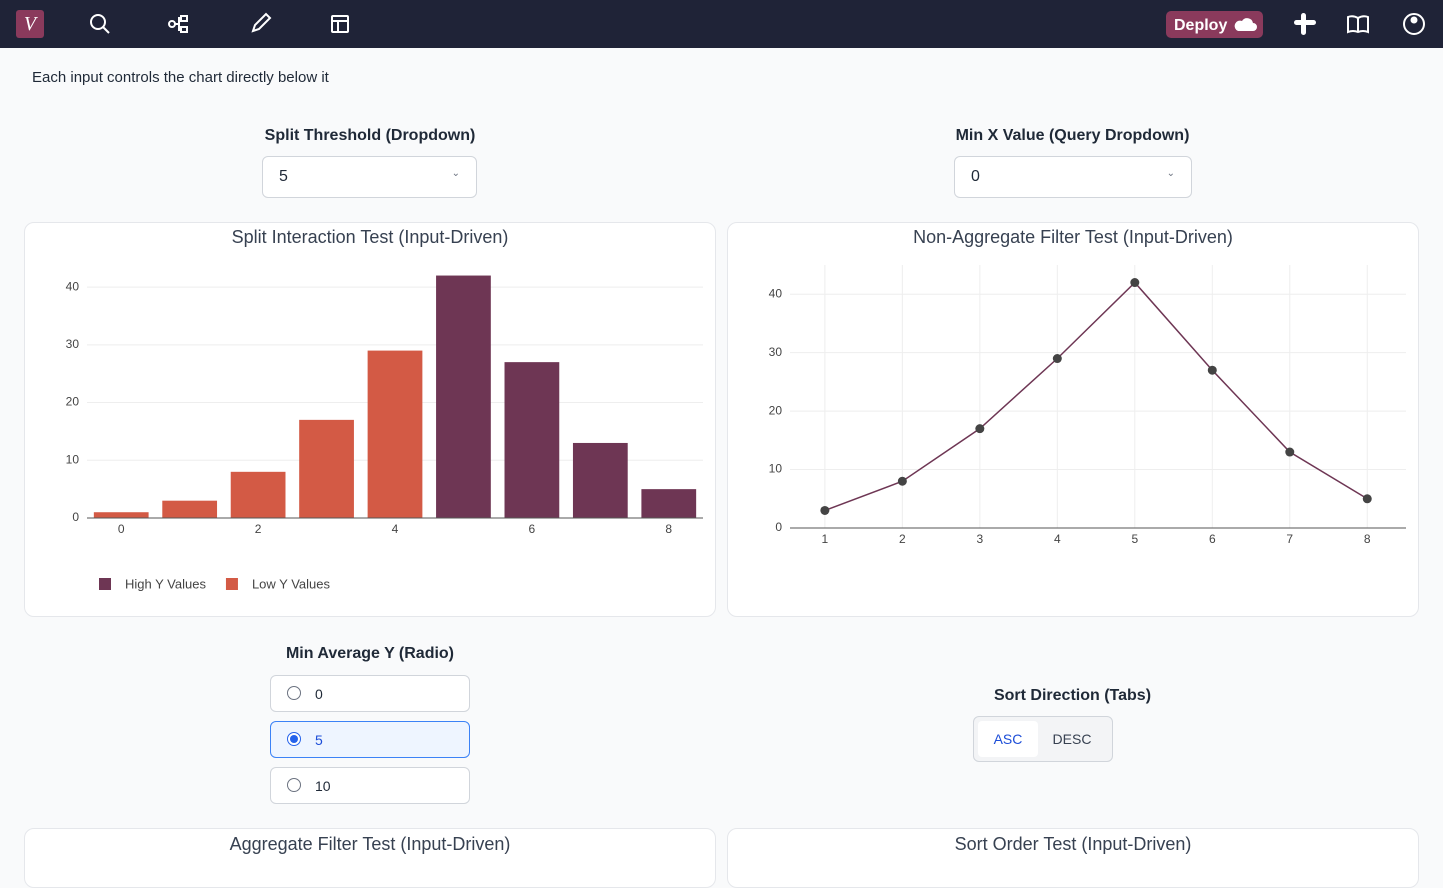 The width and height of the screenshot is (1443, 888). I want to click on dropdown: 5 ⌄, so click(369, 177).